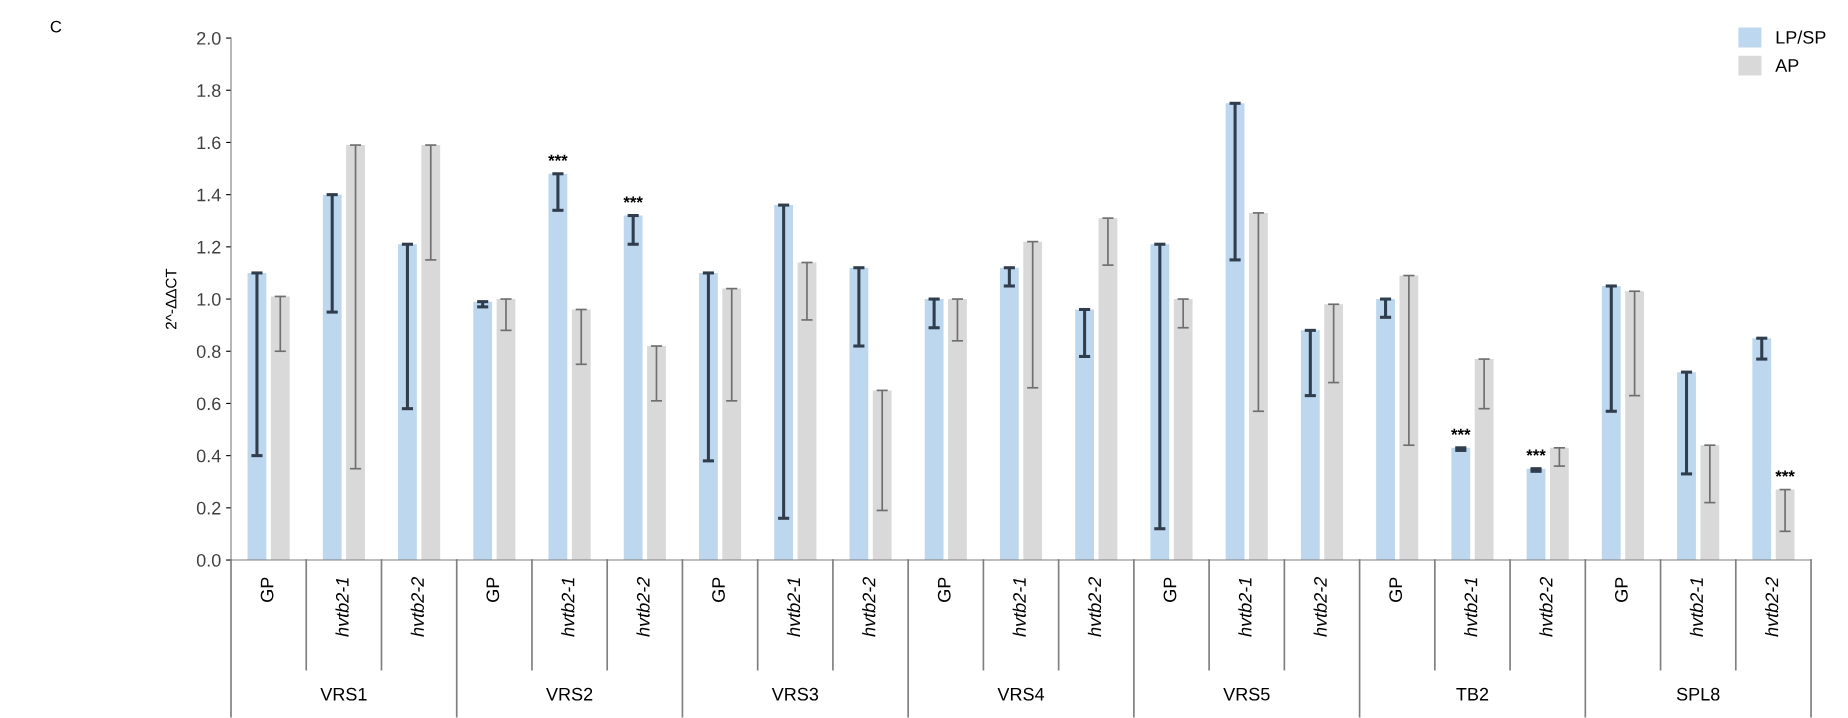 This screenshot has height=718, width=1848. What do you see at coordinates (1801, 37) in the screenshot?
I see `legend-label: LP/SP` at bounding box center [1801, 37].